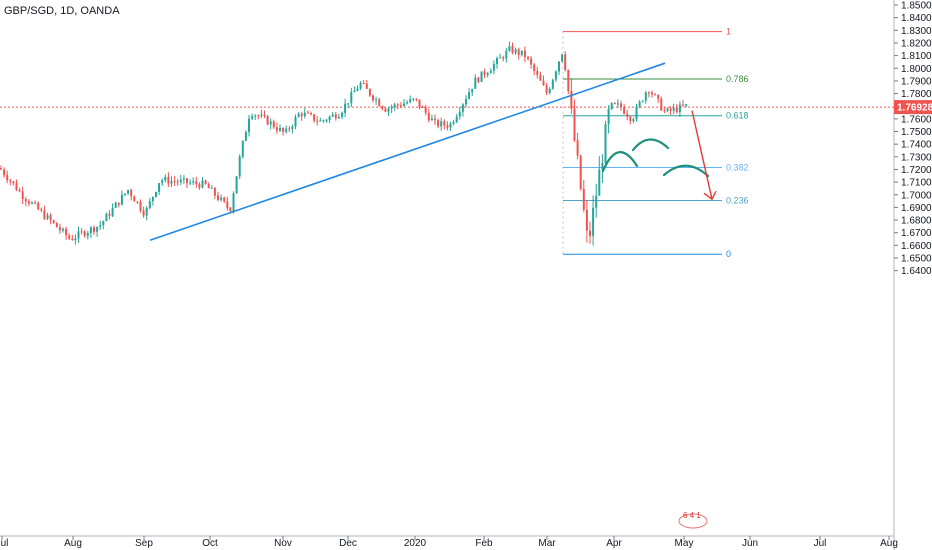 The width and height of the screenshot is (932, 550). Describe the element at coordinates (656, 116) in the screenshot. I see `fib-level: 0.618` at that location.